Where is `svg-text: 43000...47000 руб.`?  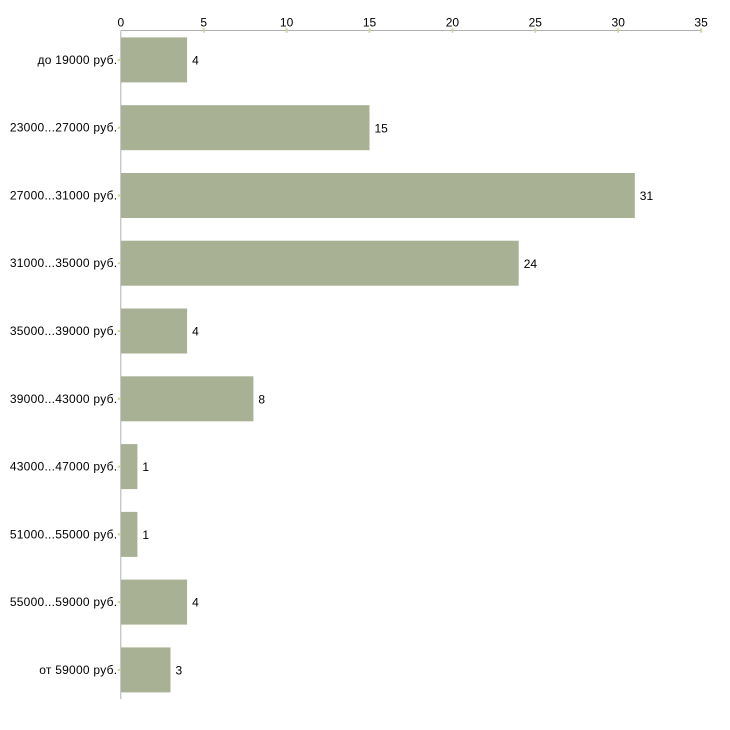 svg-text: 43000...47000 руб. is located at coordinates (63, 467).